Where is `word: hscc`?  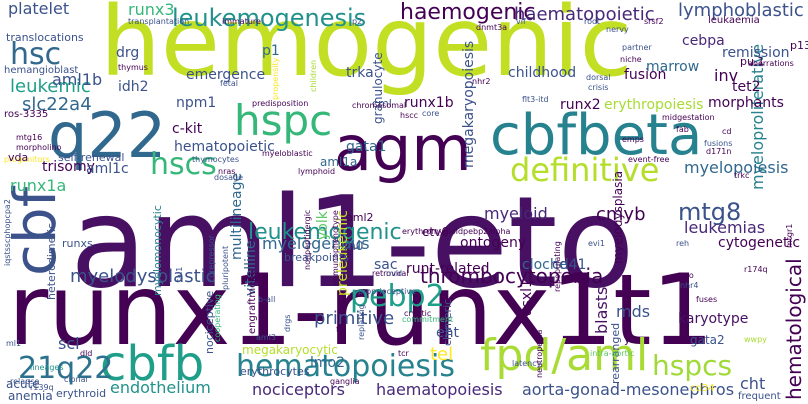
word: hscc is located at coordinates (409, 115).